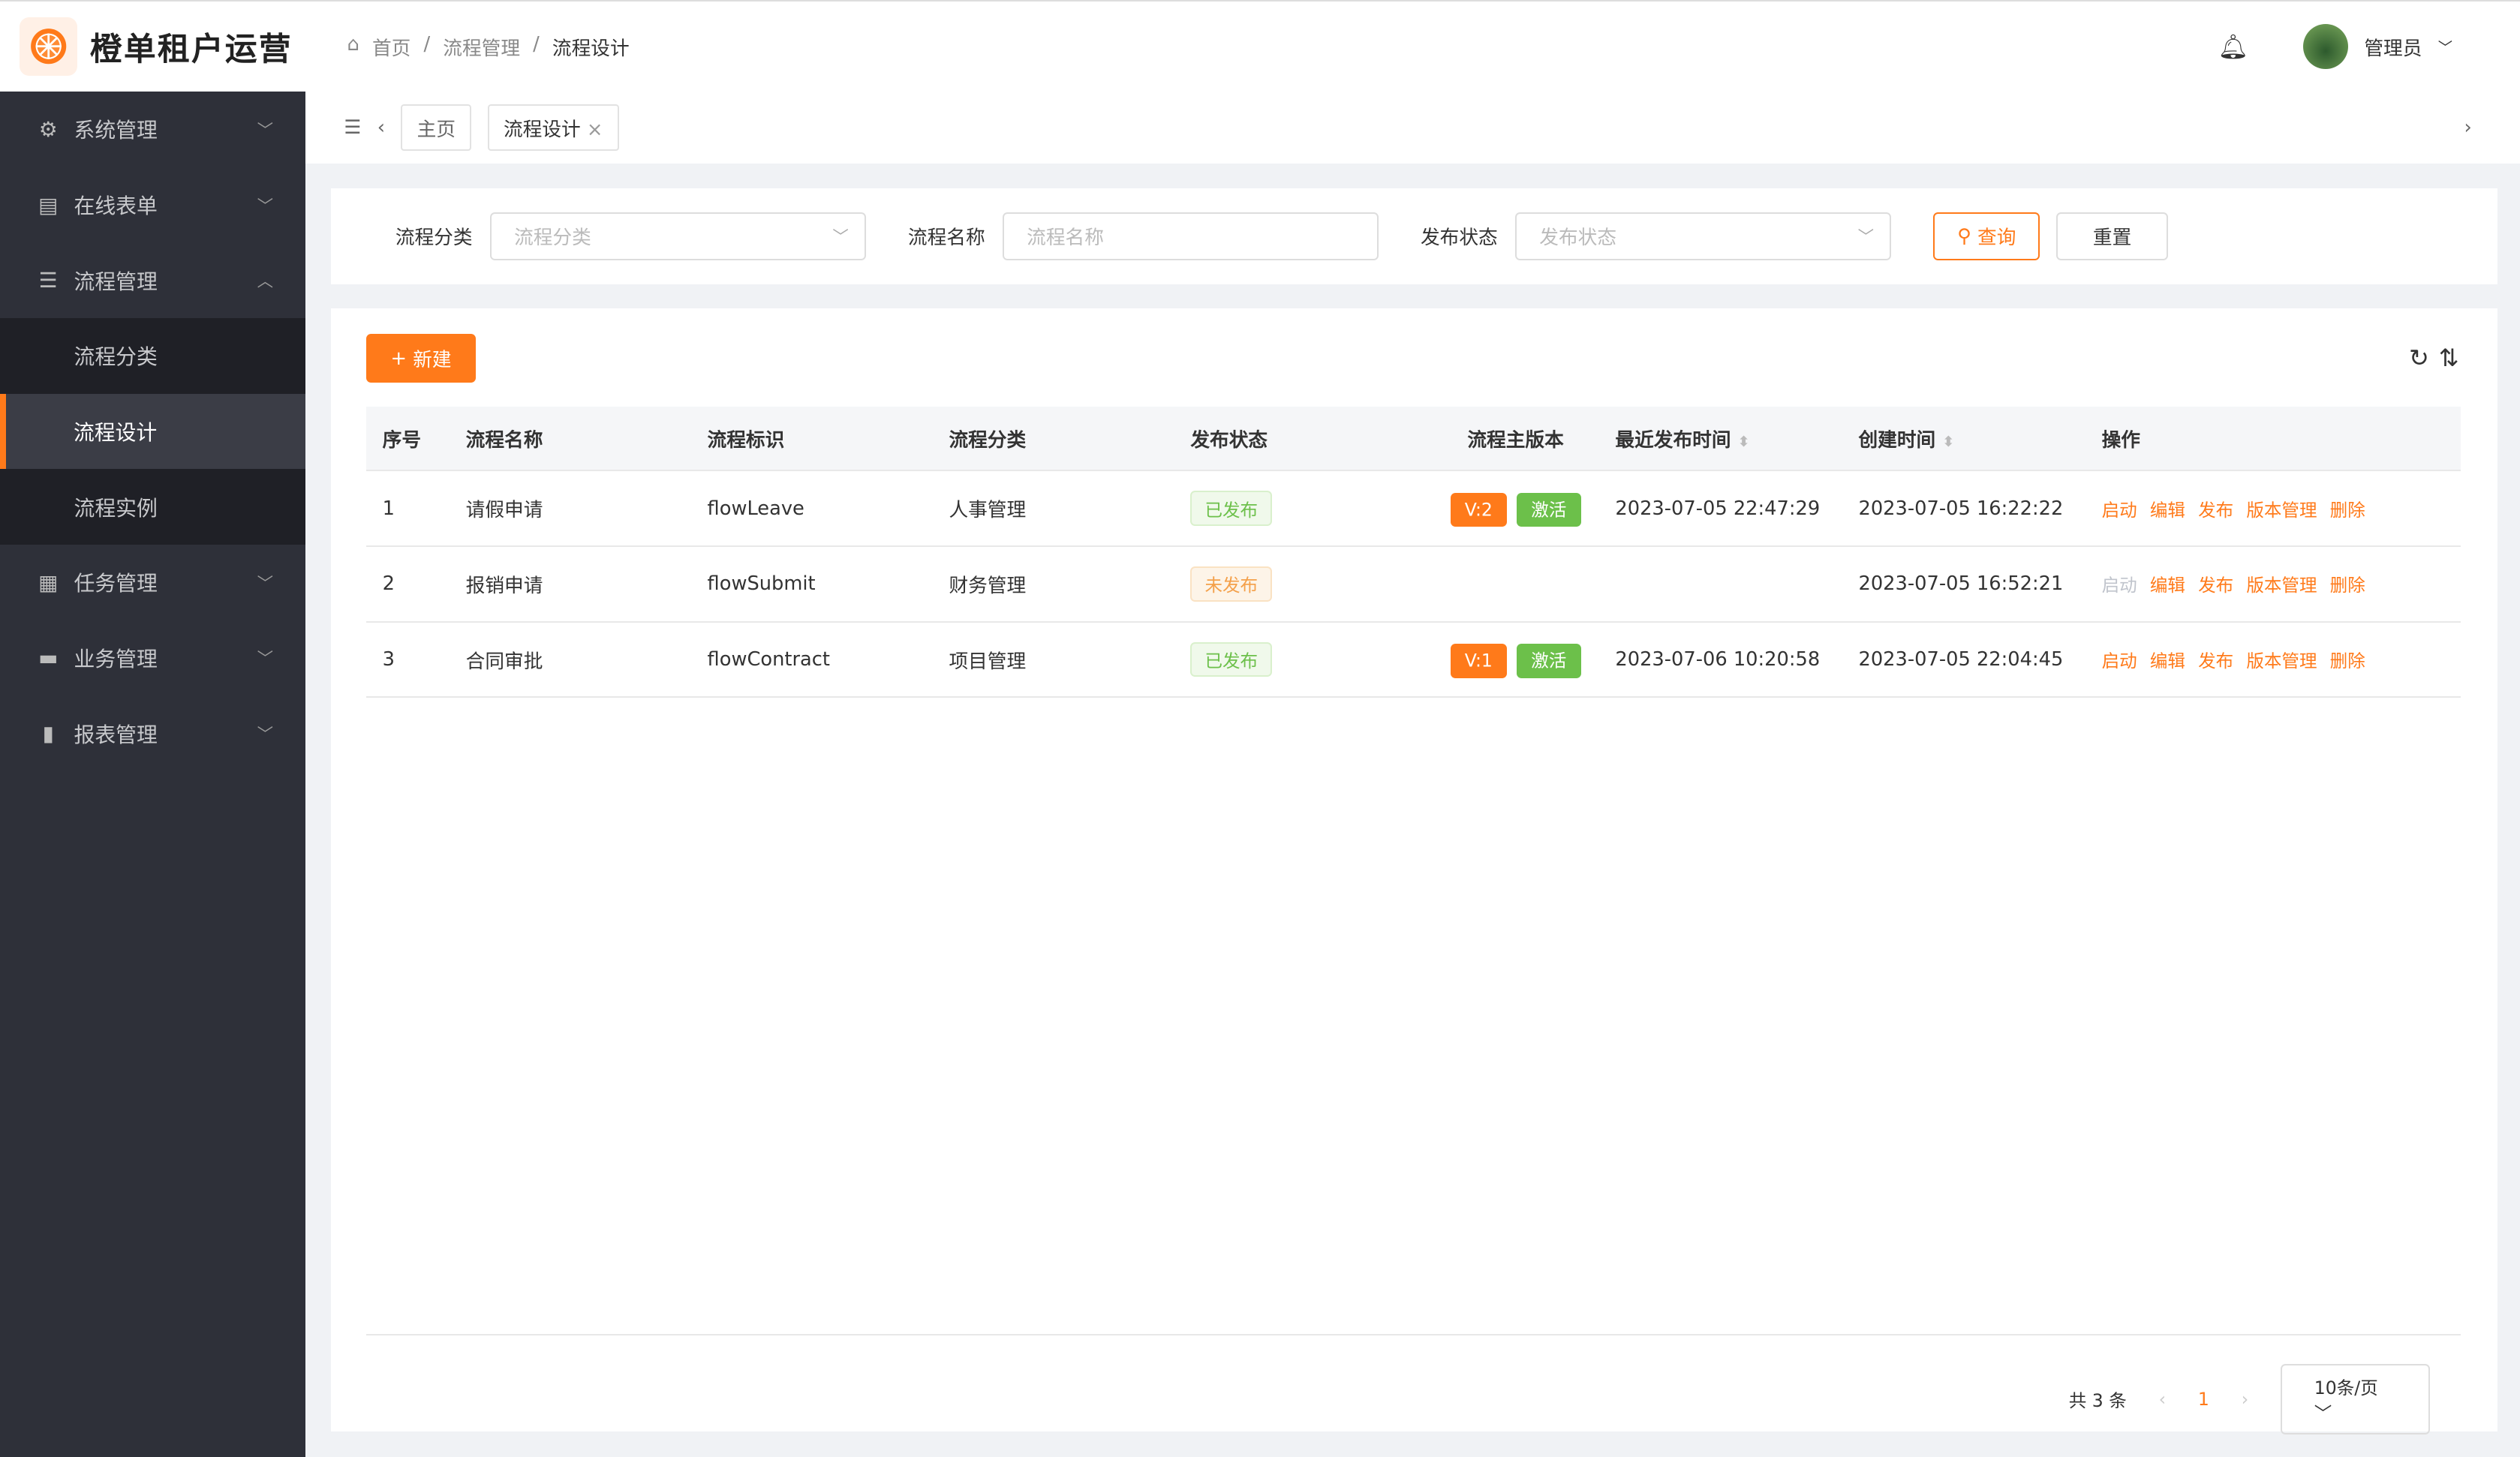 This screenshot has width=2520, height=1457. I want to click on sidebar-item-system: ⚙ 系统管理 ﹀, so click(152, 129).